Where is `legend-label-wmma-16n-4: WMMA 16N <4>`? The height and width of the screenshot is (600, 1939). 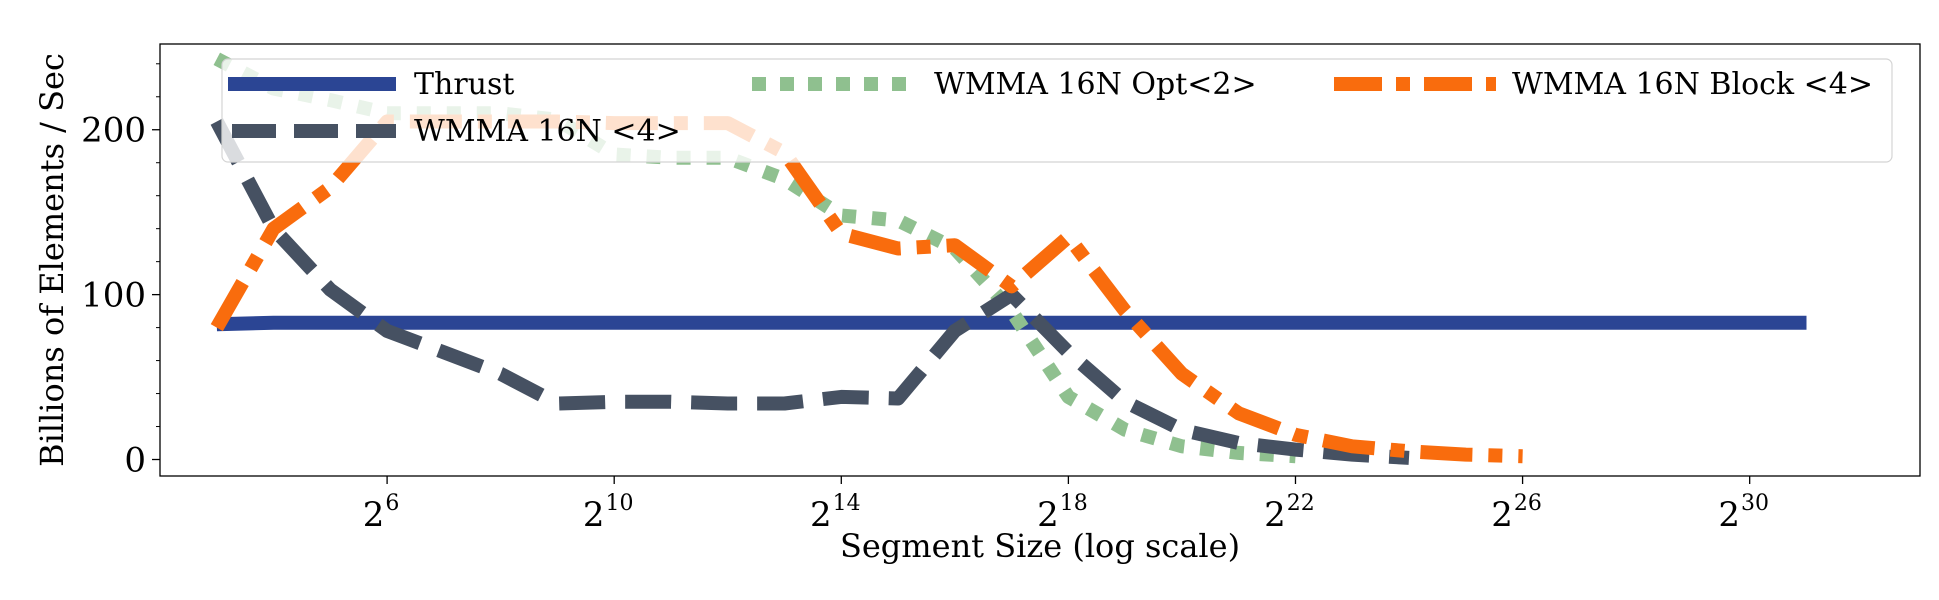 legend-label-wmma-16n-4: WMMA 16N <4> is located at coordinates (547, 131).